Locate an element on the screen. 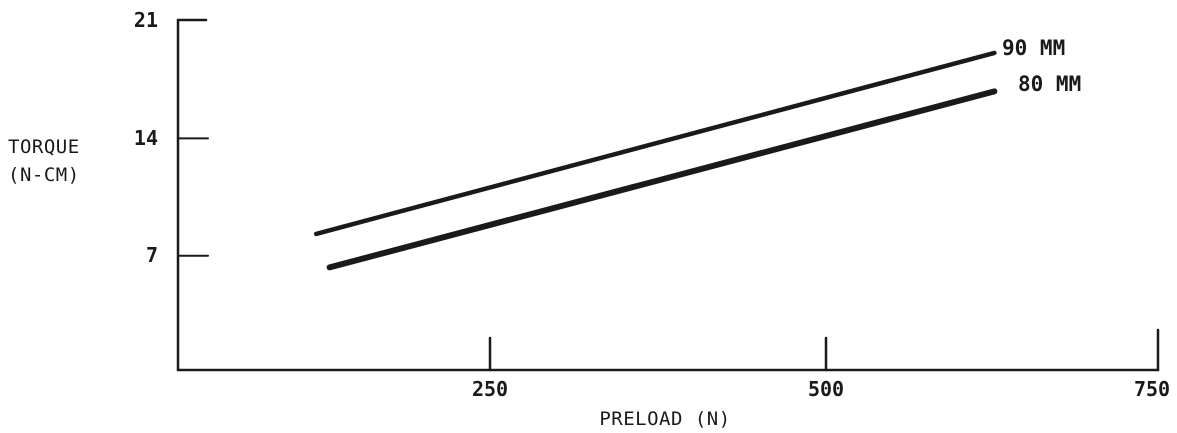  series-label-80mm: 80 MM is located at coordinates (1049, 84).